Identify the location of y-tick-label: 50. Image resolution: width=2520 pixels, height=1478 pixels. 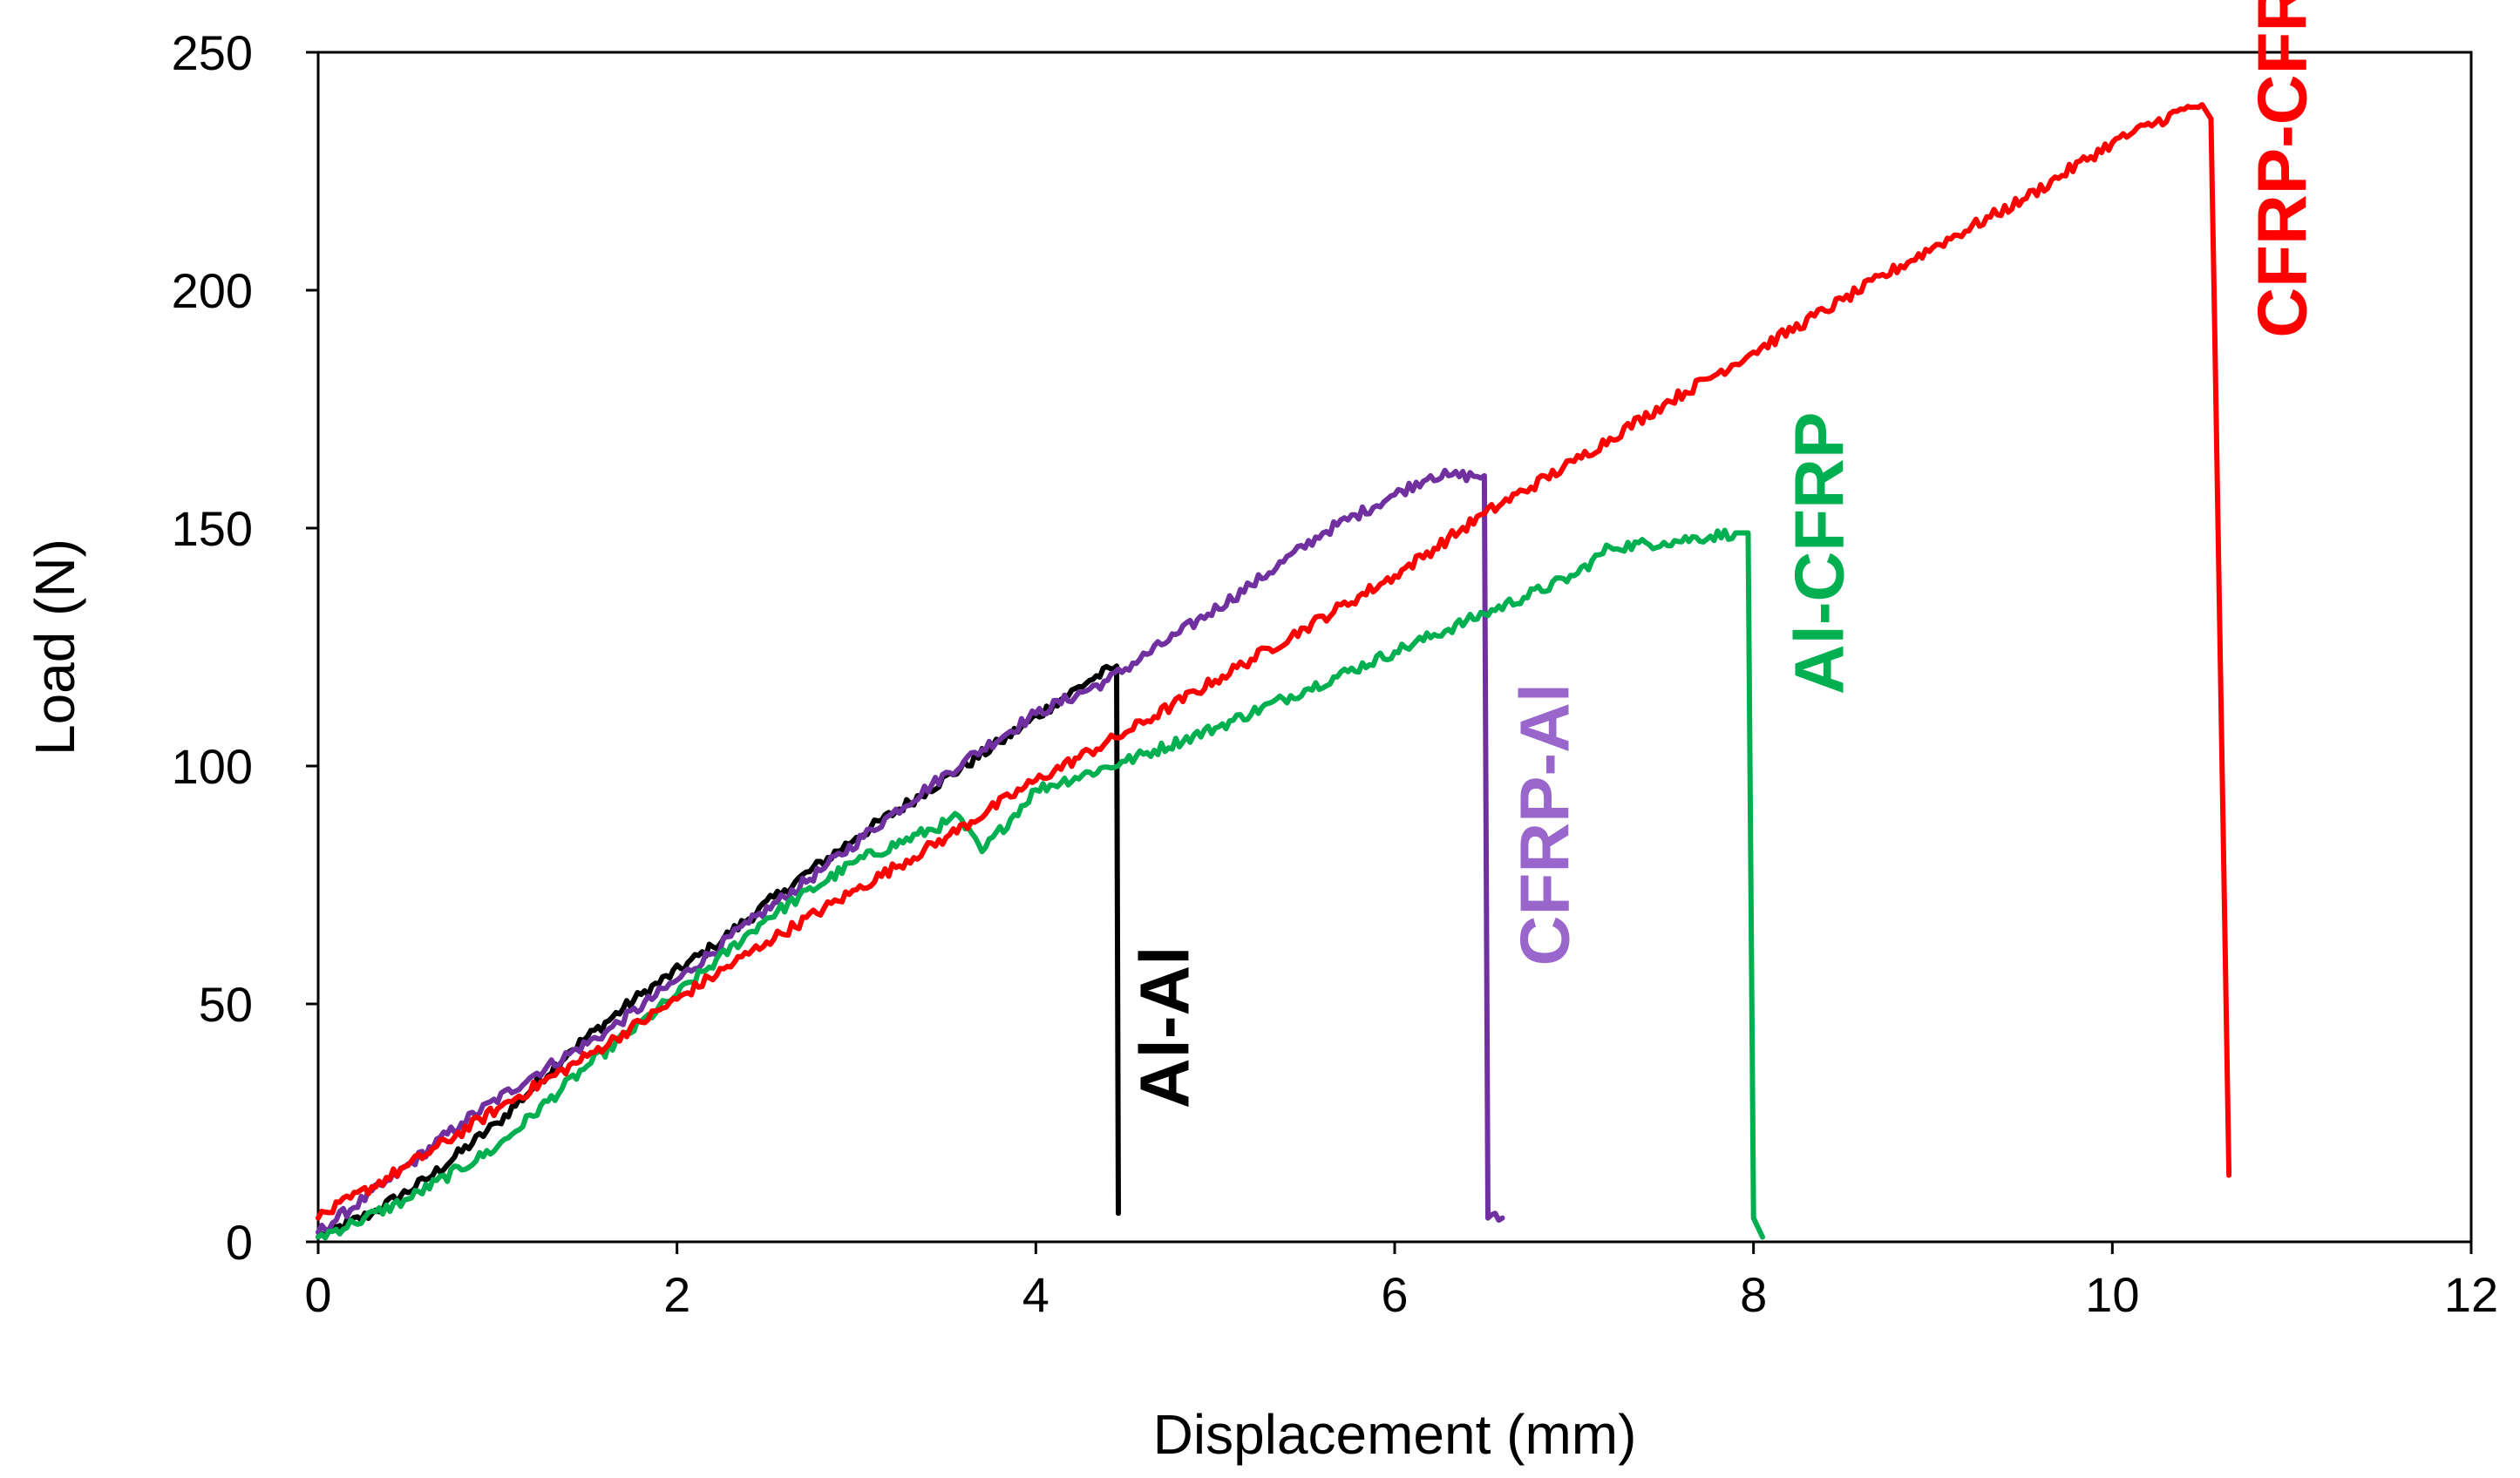
(226, 1004).